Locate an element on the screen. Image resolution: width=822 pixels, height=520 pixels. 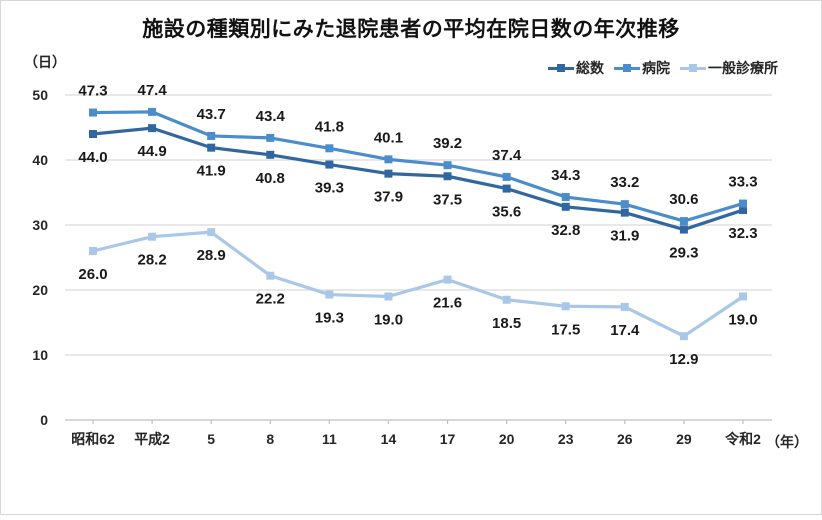
svg-text: 21.6 is located at coordinates (447, 303).